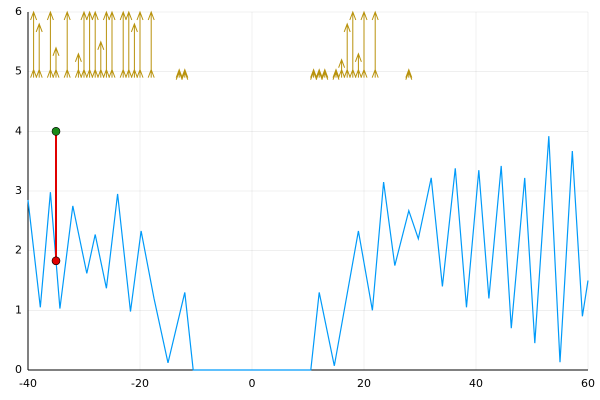 The height and width of the screenshot is (400, 600). What do you see at coordinates (18, 71) in the screenshot?
I see `y-tick-label: 5` at bounding box center [18, 71].